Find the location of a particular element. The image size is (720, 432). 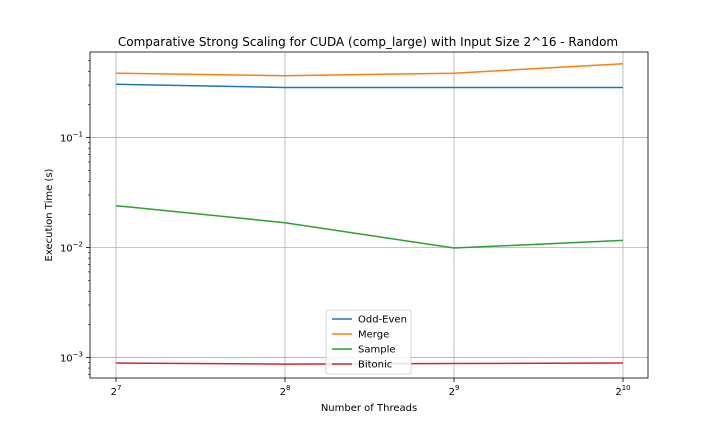

series-line-sample is located at coordinates (369, 226).